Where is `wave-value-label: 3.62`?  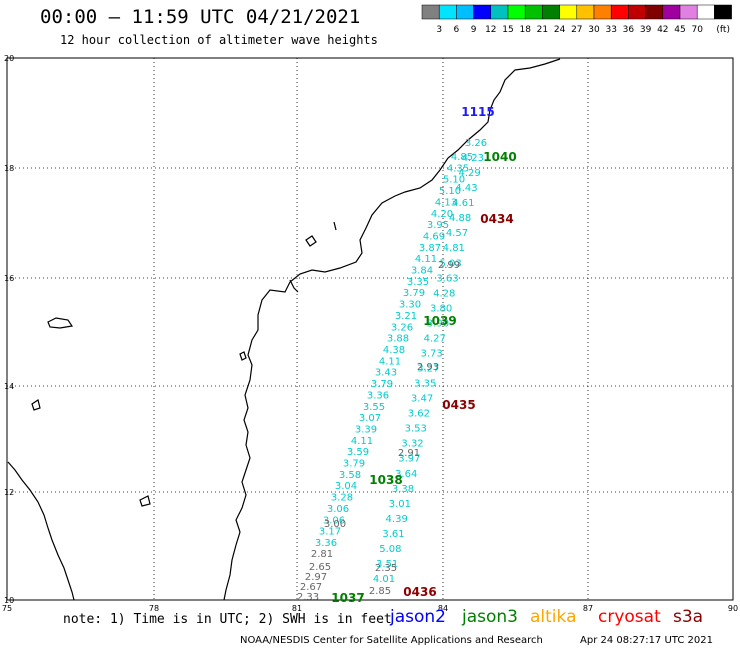
wave-value-label: 3.62 is located at coordinates (419, 414).